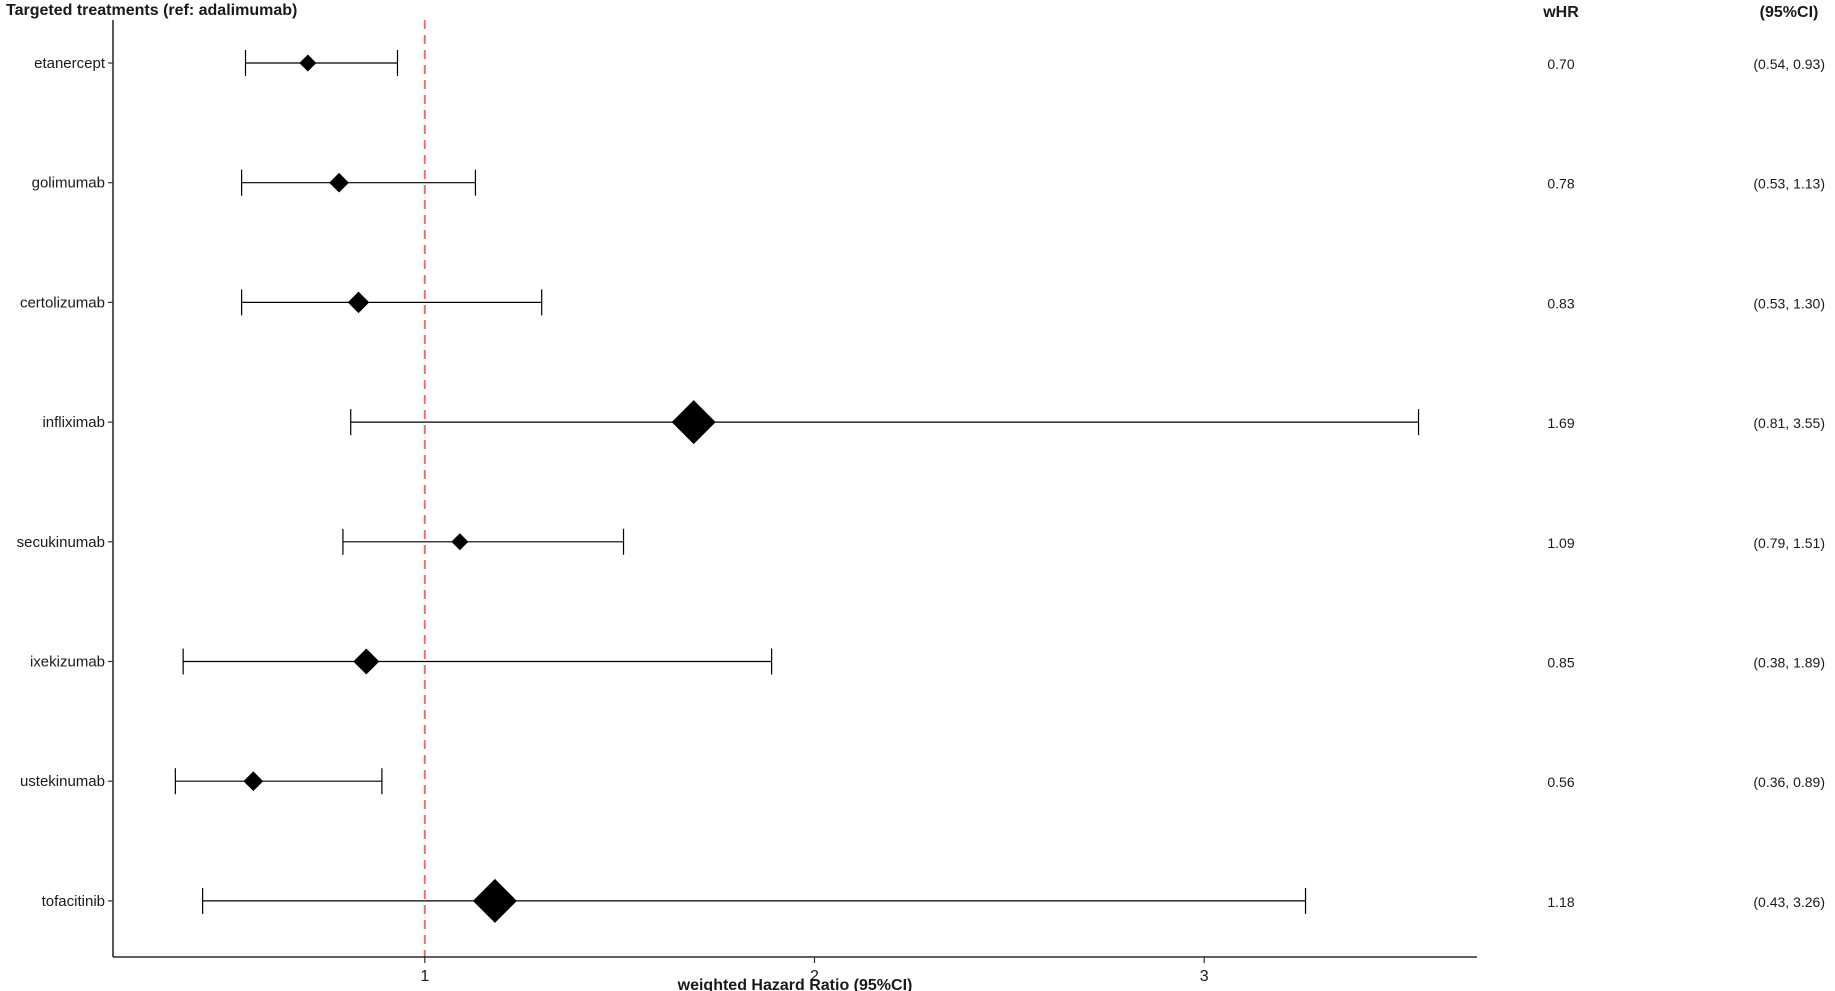 The width and height of the screenshot is (1835, 991). Describe the element at coordinates (61, 542) in the screenshot. I see `row-label: secukinumab` at that location.